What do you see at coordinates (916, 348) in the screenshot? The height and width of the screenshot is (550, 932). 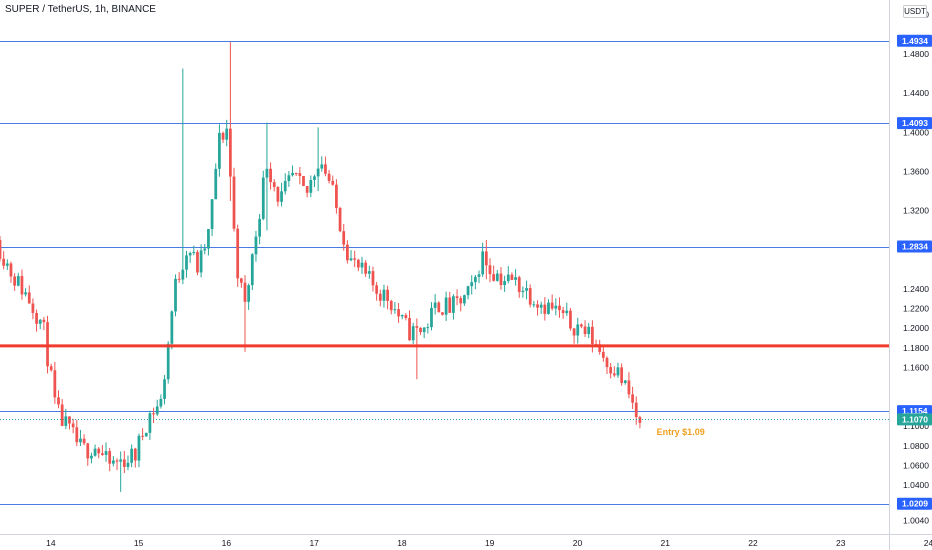 I see `price-tick-label: 1.1800` at bounding box center [916, 348].